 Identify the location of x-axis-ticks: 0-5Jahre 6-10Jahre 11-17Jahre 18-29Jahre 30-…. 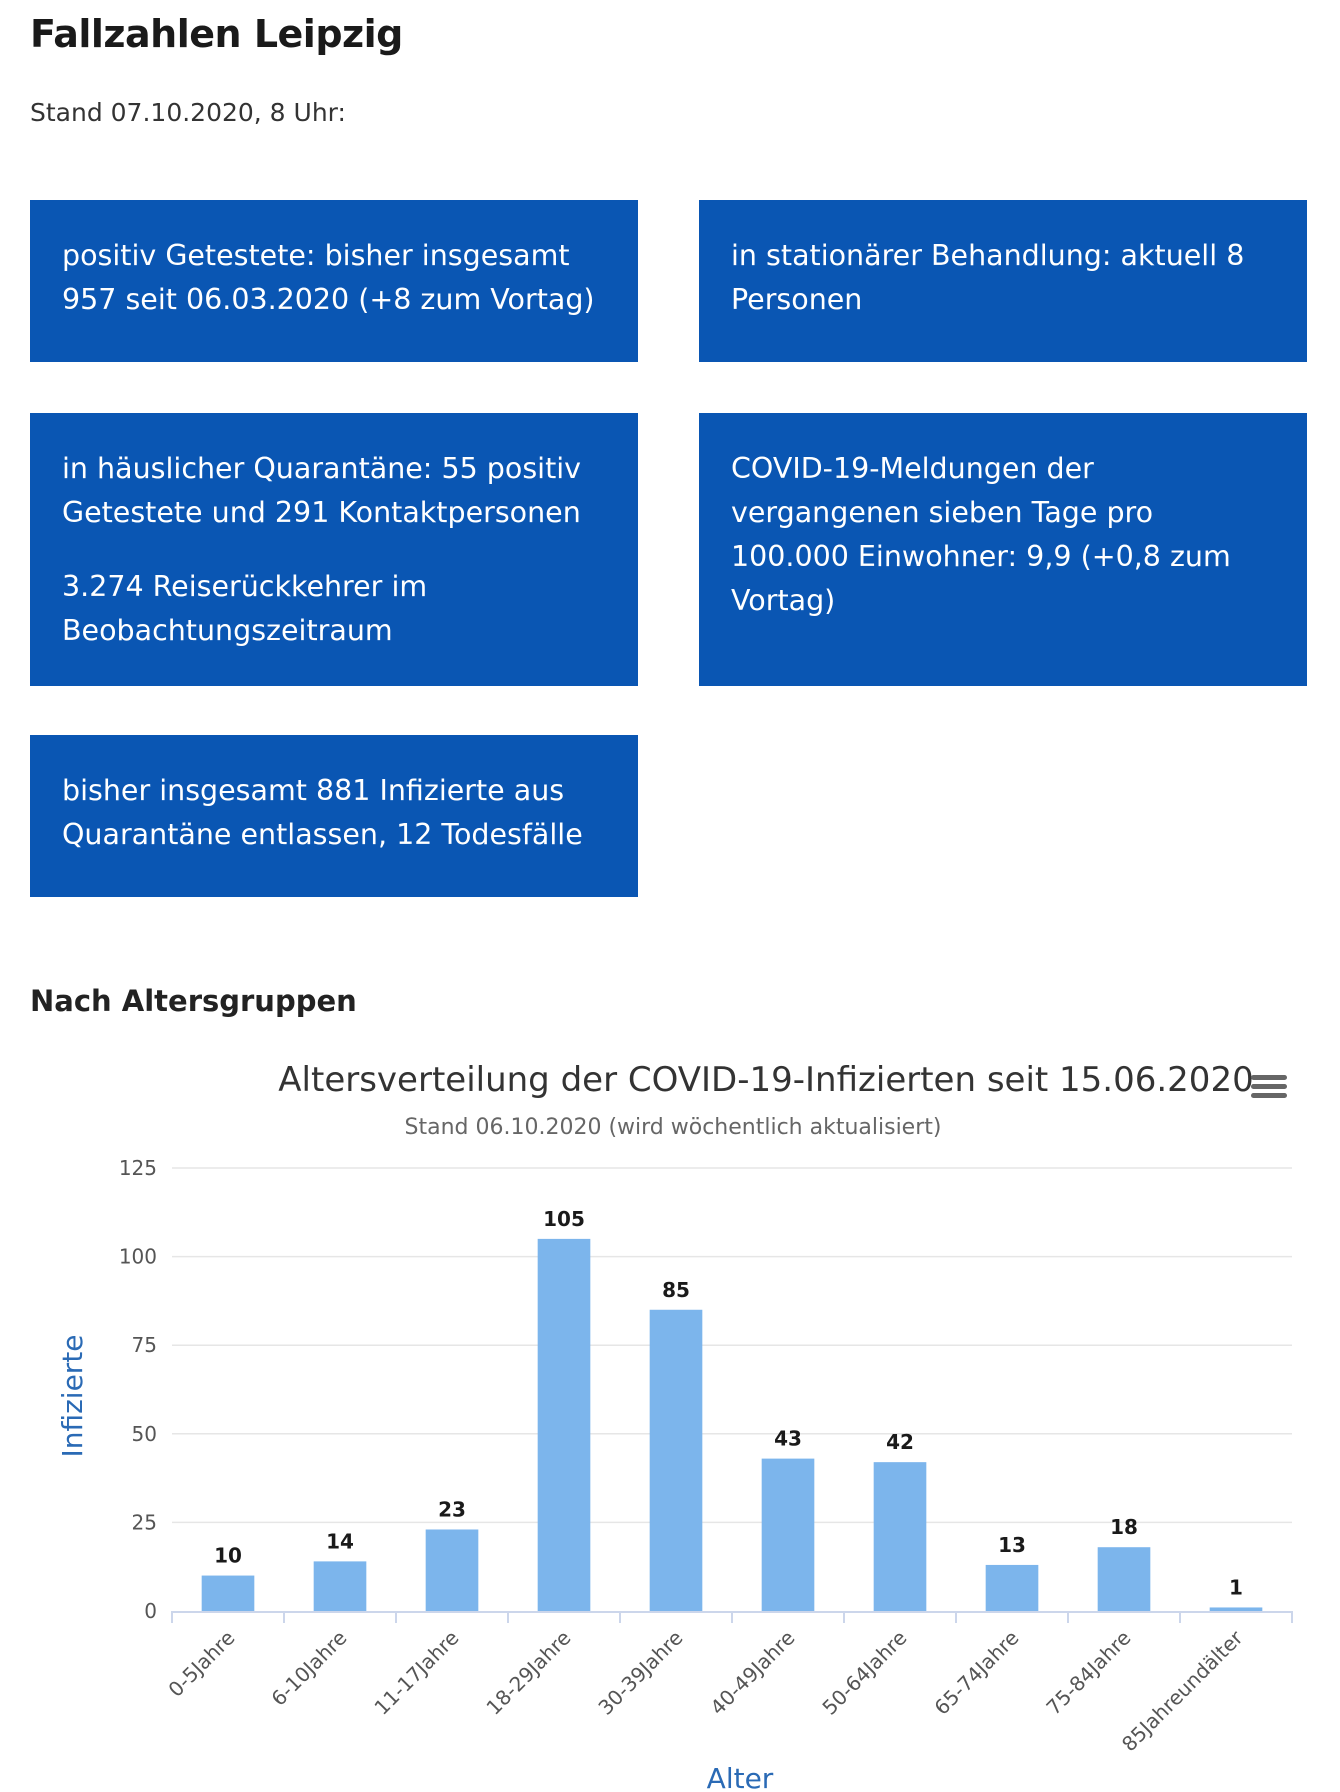
(705, 1690).